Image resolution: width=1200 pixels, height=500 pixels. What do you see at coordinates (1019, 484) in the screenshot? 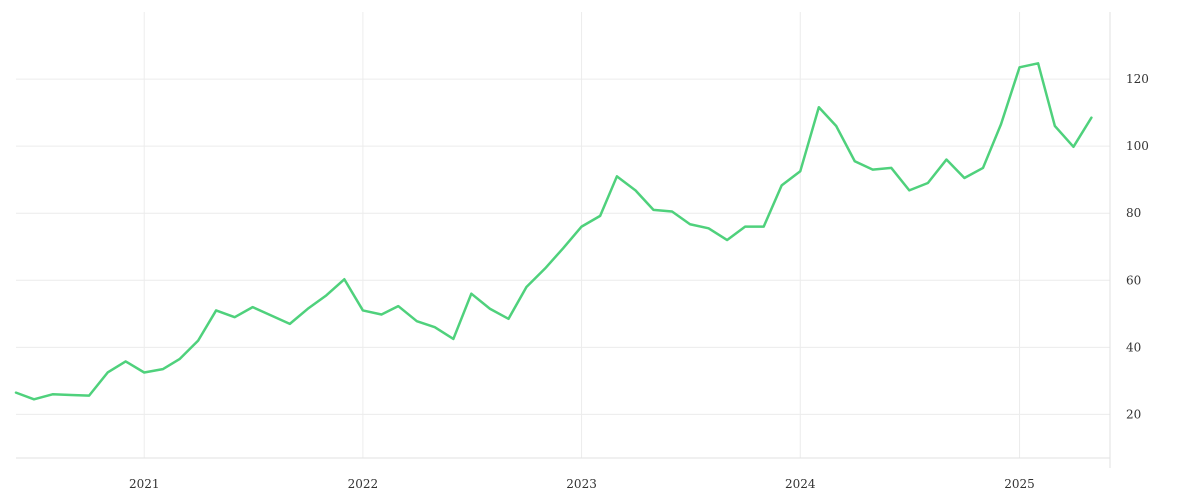
I see `x-tick-label: 2025` at bounding box center [1019, 484].